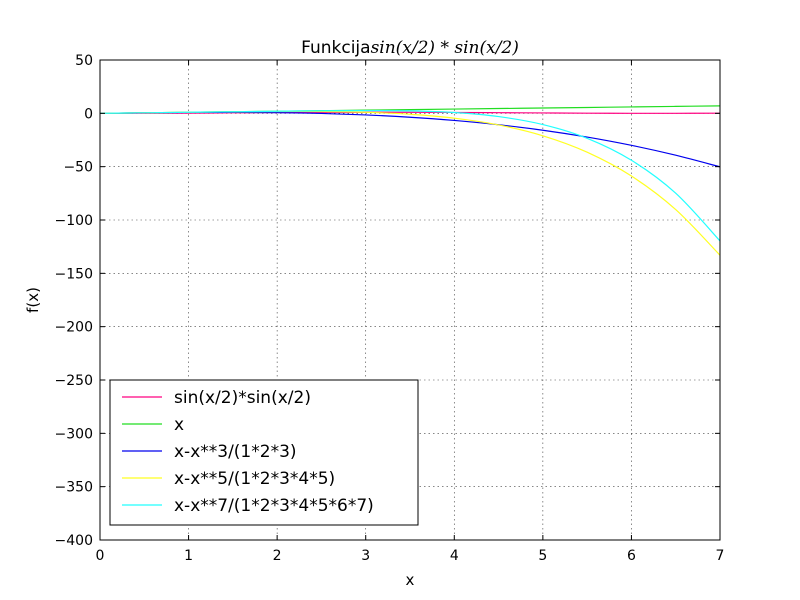 Image resolution: width=800 pixels, height=600 pixels. I want to click on legend-label-5: x-x**7/(1*2*3*4*5*6*7), so click(274, 506).